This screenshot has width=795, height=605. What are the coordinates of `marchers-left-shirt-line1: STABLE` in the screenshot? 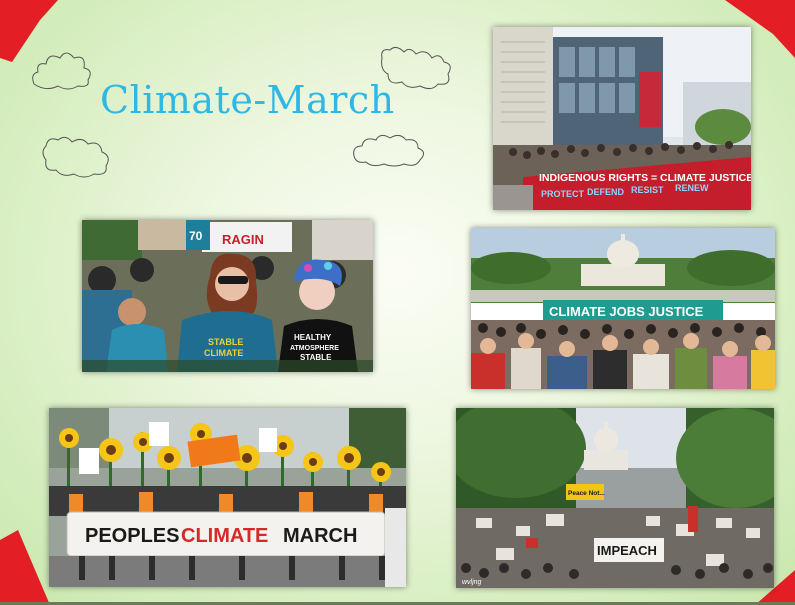 It's located at (225, 342).